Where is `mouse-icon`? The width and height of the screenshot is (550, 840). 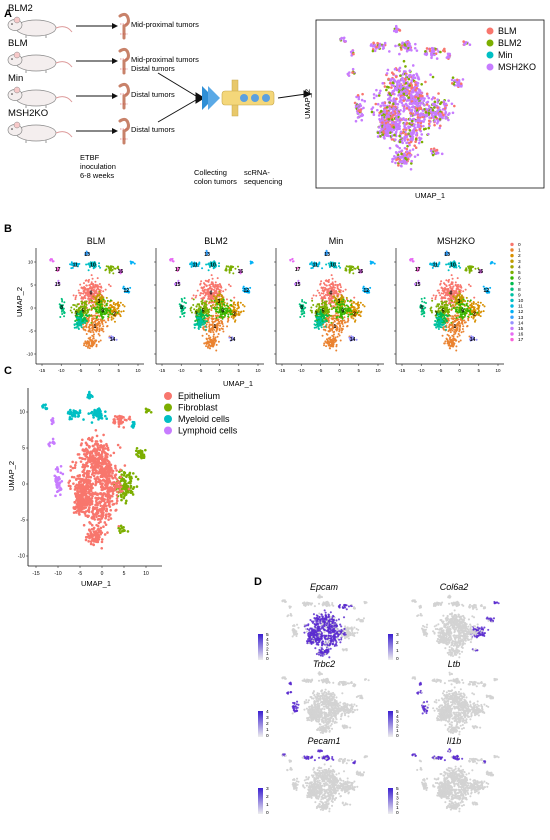 mouse-icon is located at coordinates (40, 132).